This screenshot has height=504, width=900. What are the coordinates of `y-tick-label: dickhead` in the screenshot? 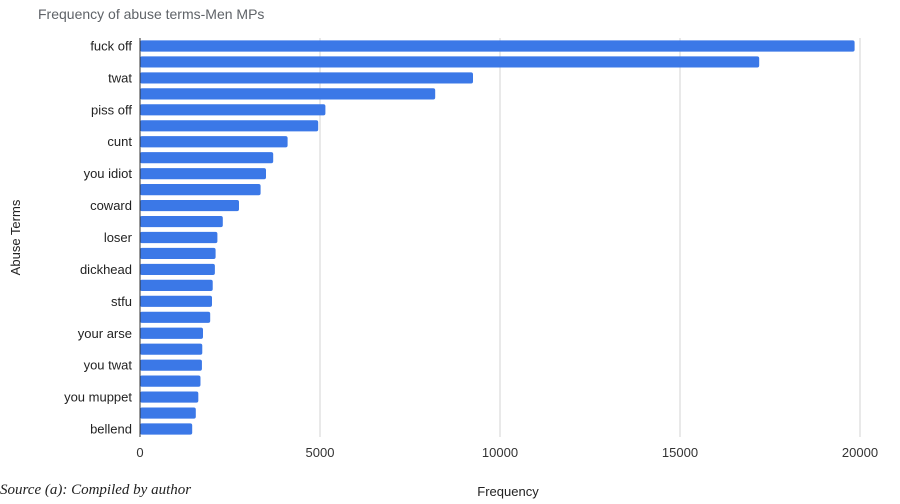 It's located at (106, 269).